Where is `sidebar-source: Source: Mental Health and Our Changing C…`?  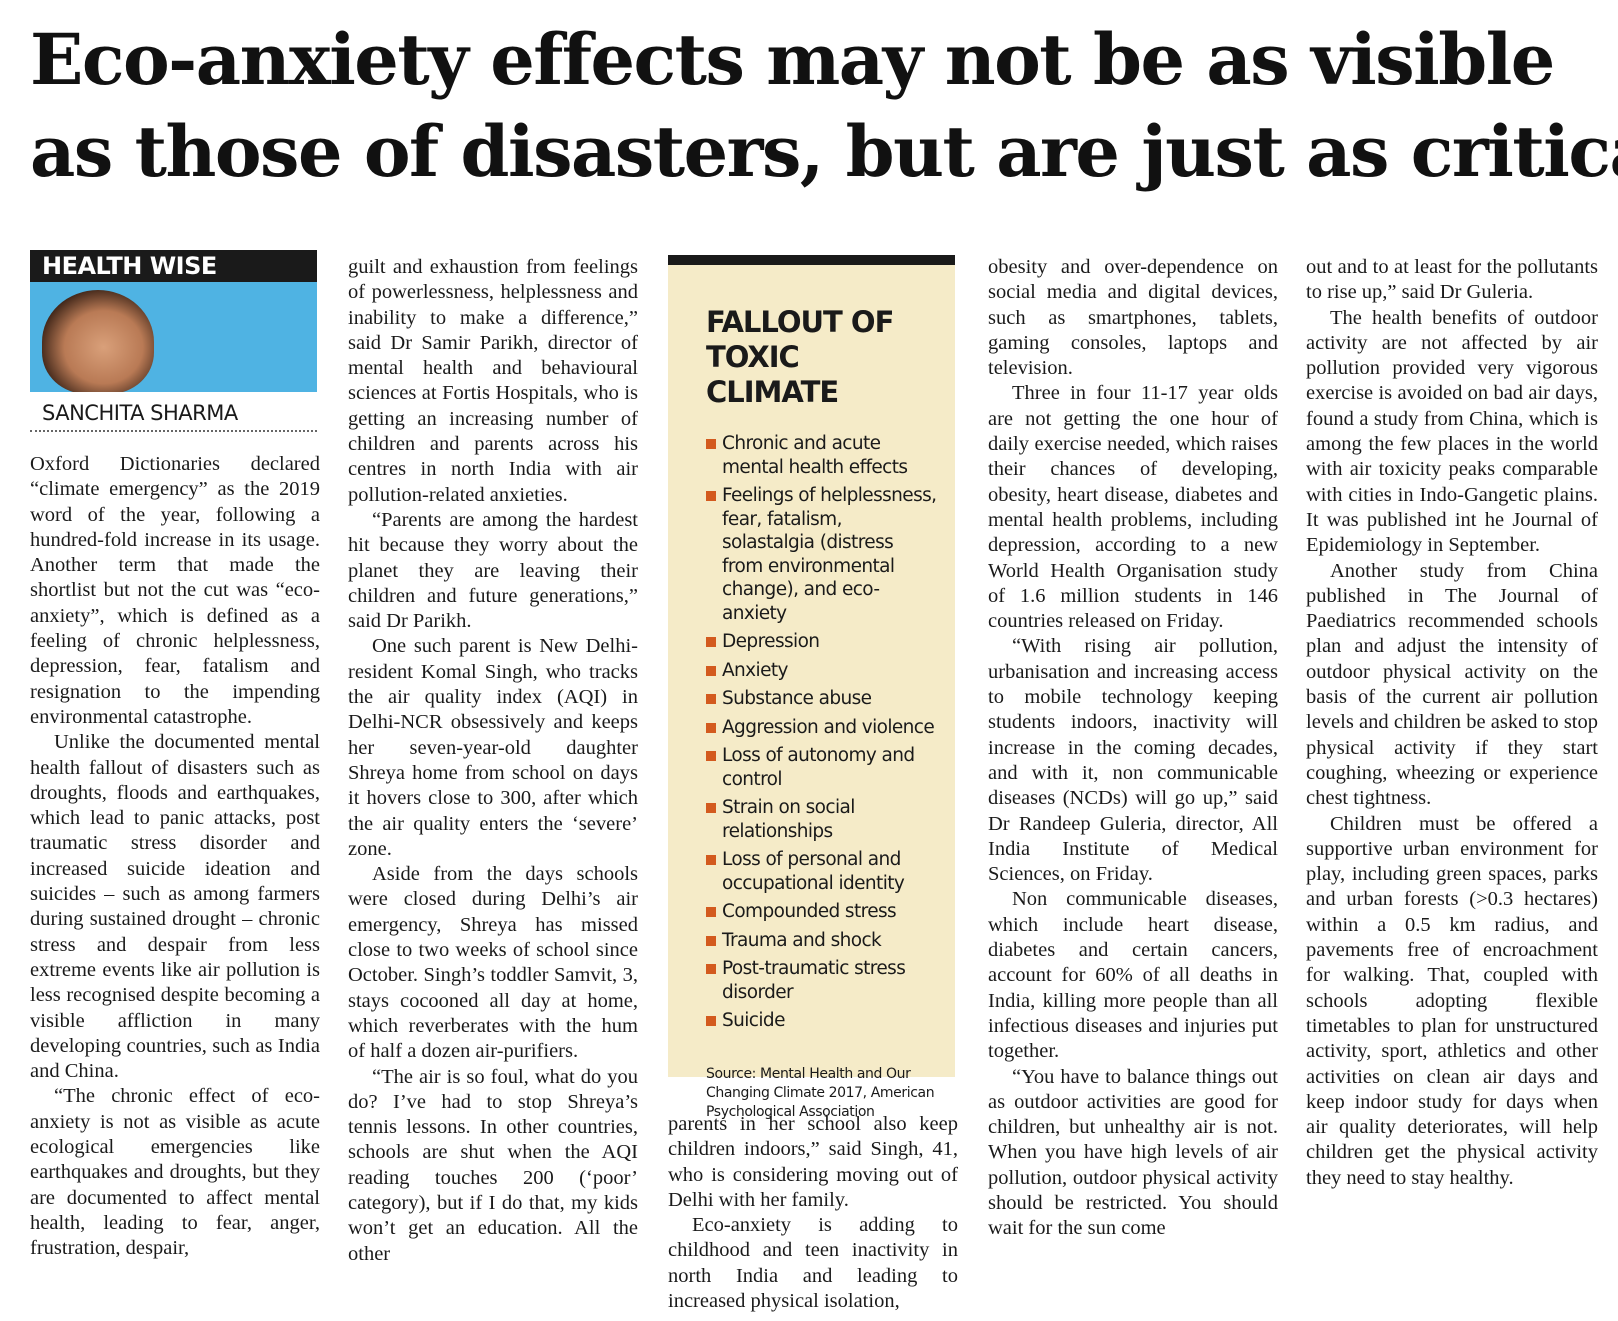
sidebar-source: Source: Mental Health and Our Changing C… is located at coordinates (820, 1092).